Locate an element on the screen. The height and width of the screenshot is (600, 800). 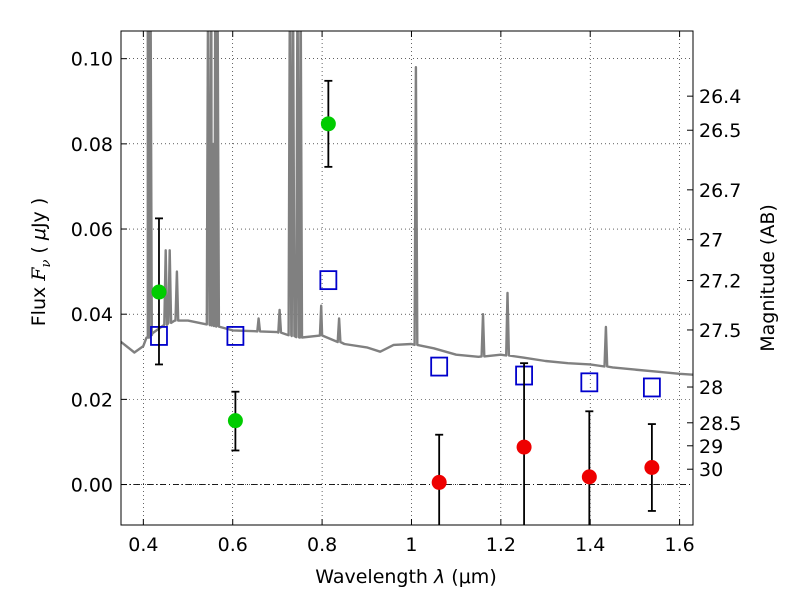
mag-tick-label: 27 is located at coordinates (711, 241).